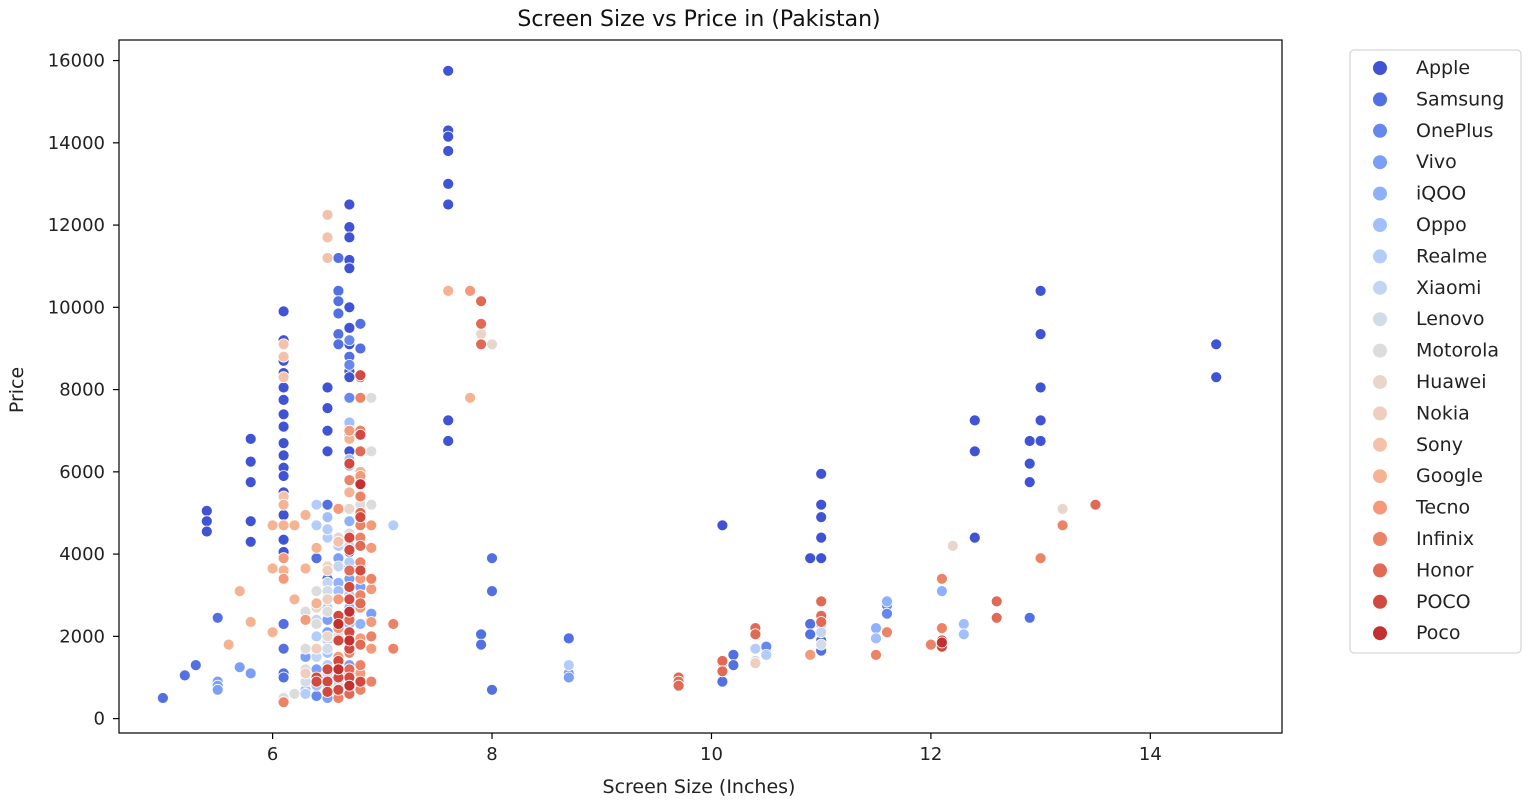 This screenshot has width=1539, height=802. I want to click on y-axis: 0 2000 4000 6000 8000 10000 12000 14000 16000, so click(83, 390).